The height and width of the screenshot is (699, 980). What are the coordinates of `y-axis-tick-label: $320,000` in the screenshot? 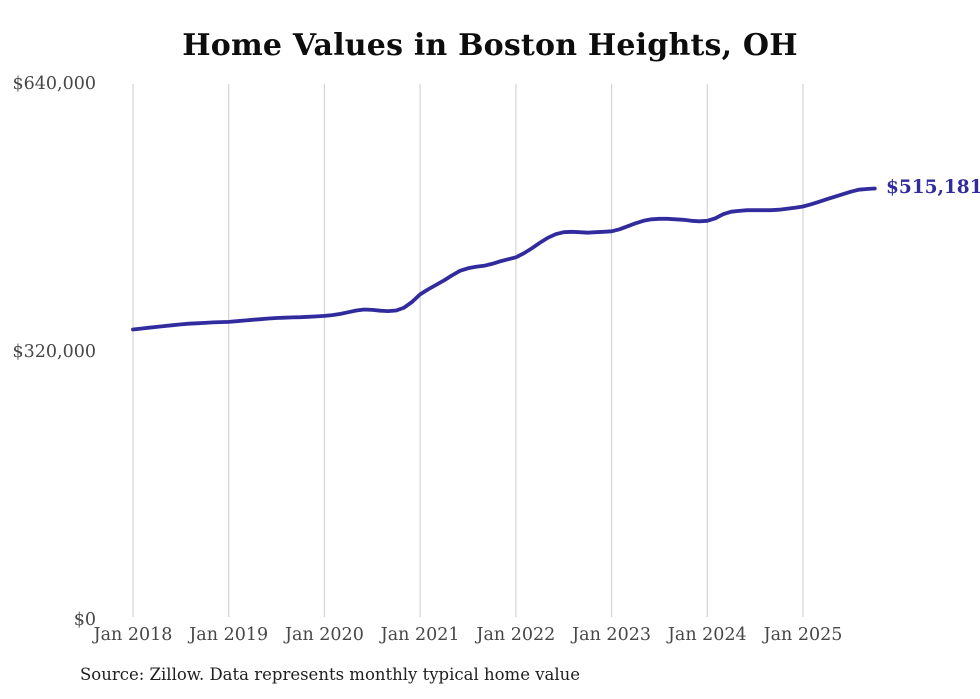 It's located at (54, 352).